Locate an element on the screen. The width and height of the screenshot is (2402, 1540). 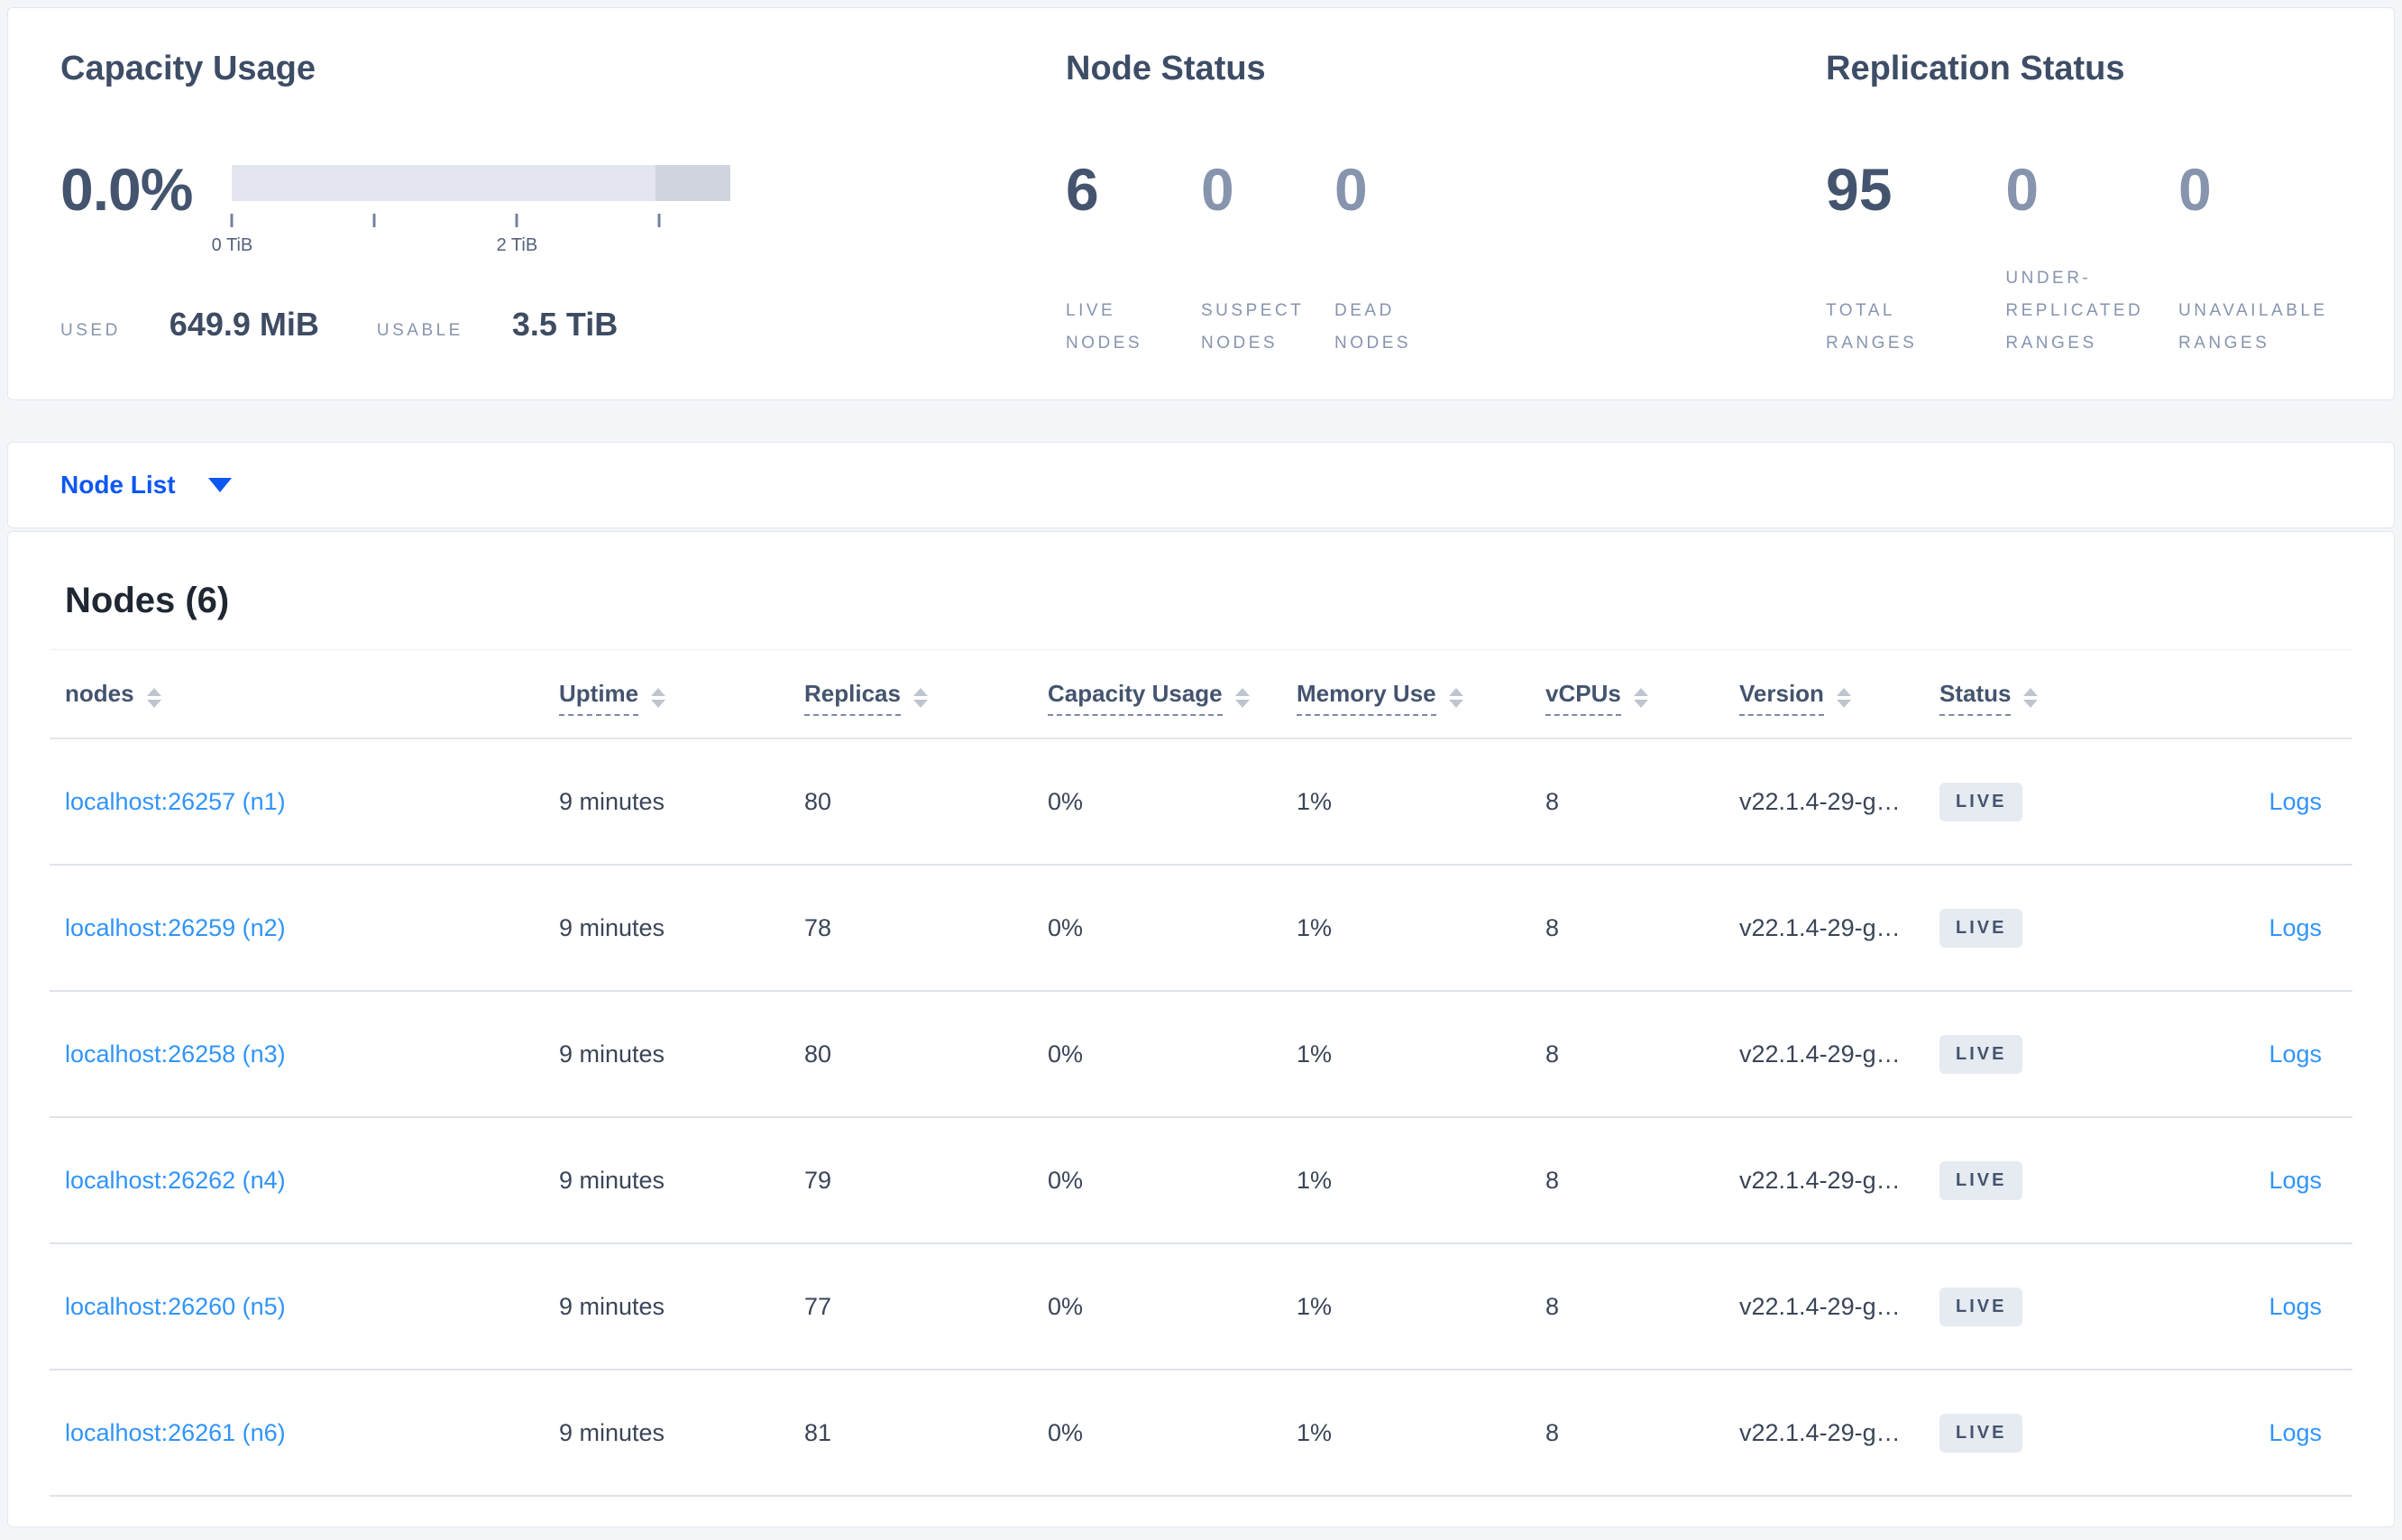
node-link: localhost:26257 (n1) is located at coordinates (175, 801).